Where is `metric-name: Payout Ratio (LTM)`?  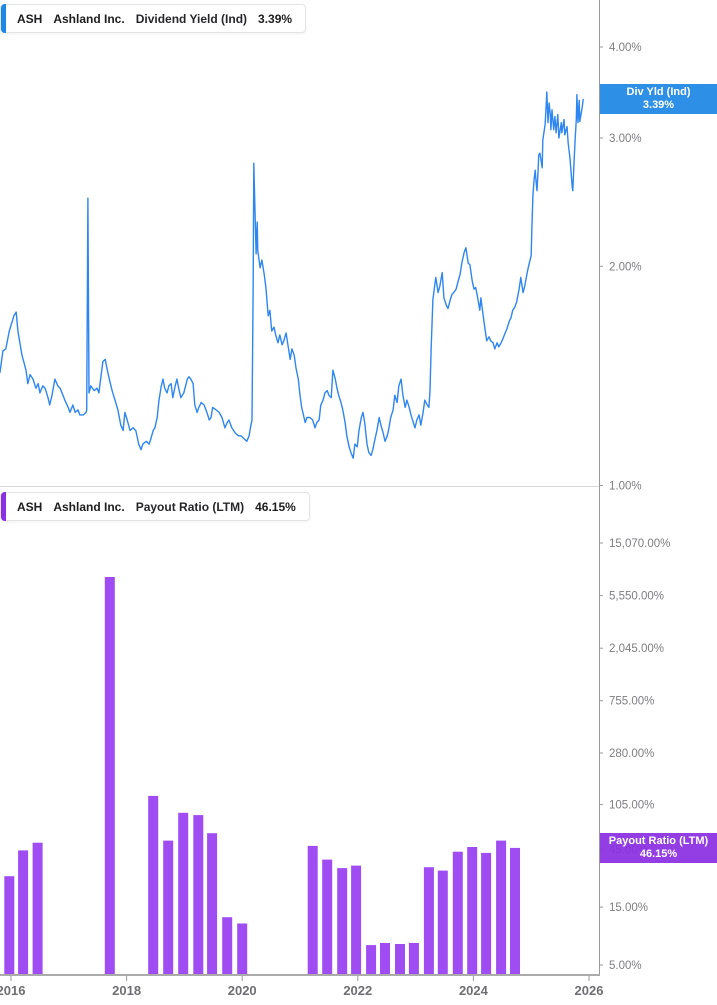
metric-name: Payout Ratio (LTM) is located at coordinates (190, 506).